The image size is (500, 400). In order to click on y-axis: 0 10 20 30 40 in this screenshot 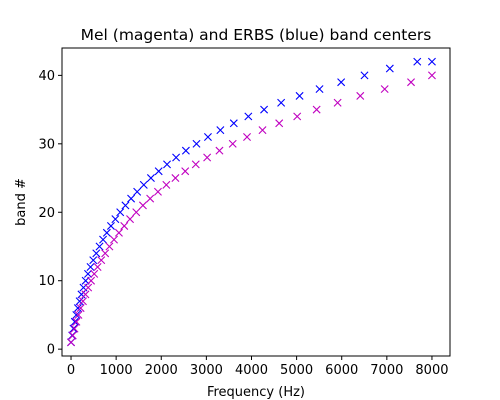, I will do `click(50, 213)`.